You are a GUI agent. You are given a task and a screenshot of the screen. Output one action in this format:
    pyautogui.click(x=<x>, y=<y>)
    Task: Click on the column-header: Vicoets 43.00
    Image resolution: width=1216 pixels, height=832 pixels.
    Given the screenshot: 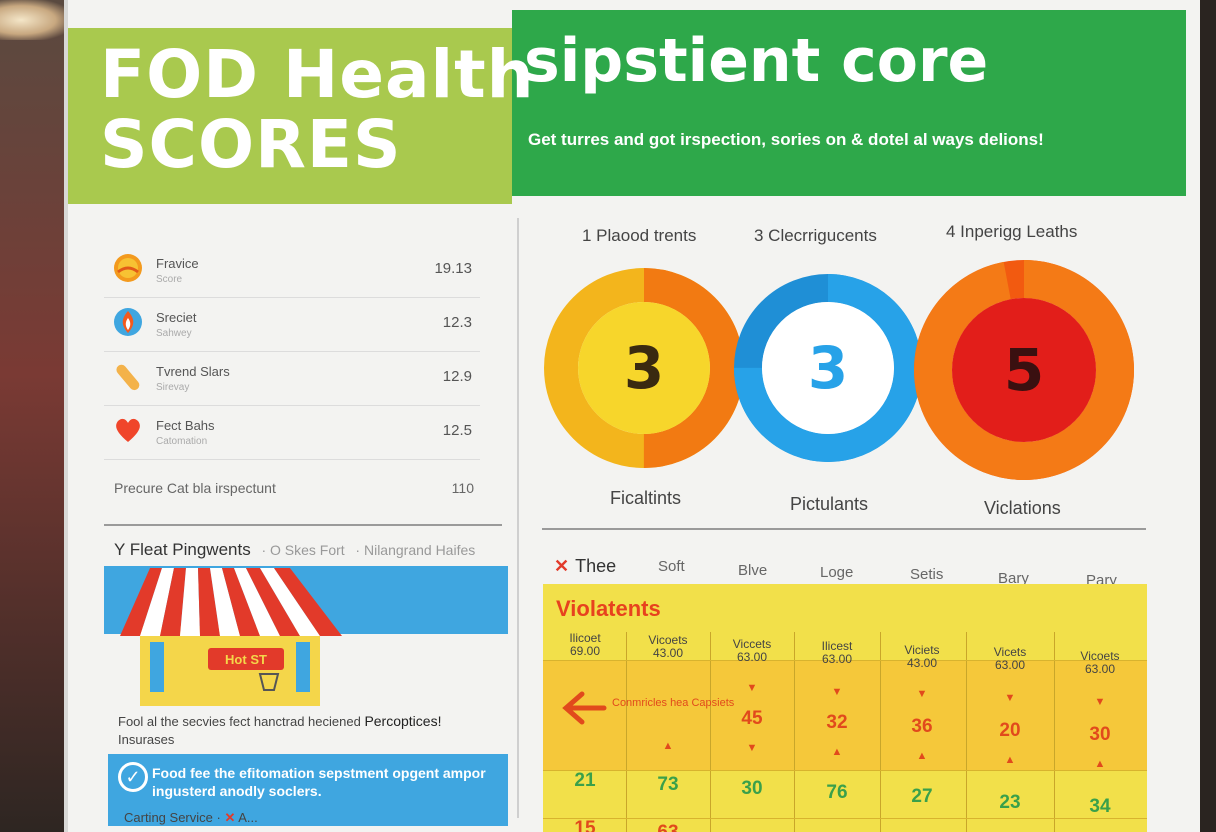 What is the action you would take?
    pyautogui.click(x=668, y=647)
    